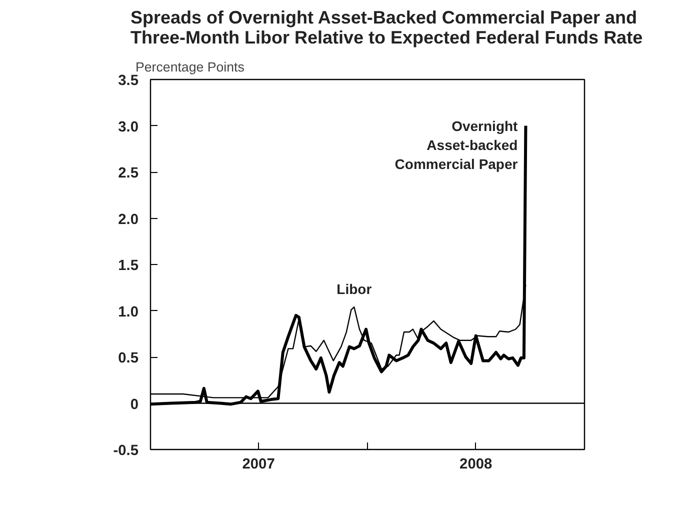  Describe the element at coordinates (128, 358) in the screenshot. I see `y-tick-label: 0.5` at that location.